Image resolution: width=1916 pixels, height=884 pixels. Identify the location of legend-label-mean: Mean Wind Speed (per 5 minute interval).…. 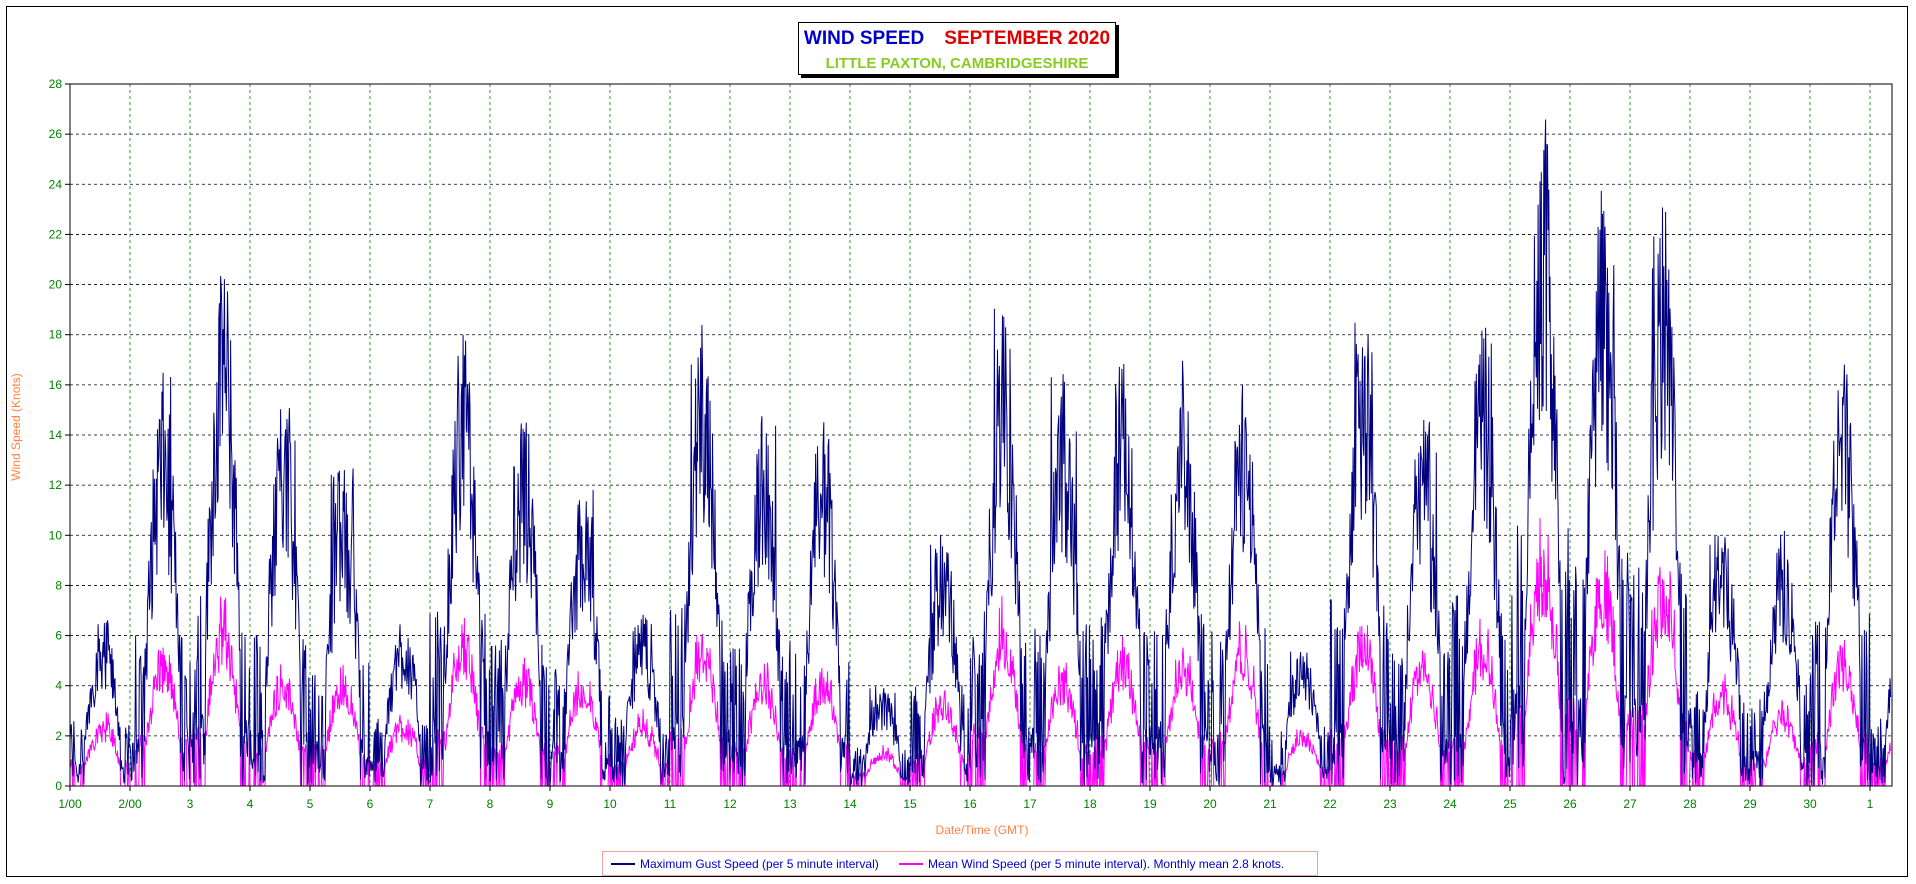
(1106, 864).